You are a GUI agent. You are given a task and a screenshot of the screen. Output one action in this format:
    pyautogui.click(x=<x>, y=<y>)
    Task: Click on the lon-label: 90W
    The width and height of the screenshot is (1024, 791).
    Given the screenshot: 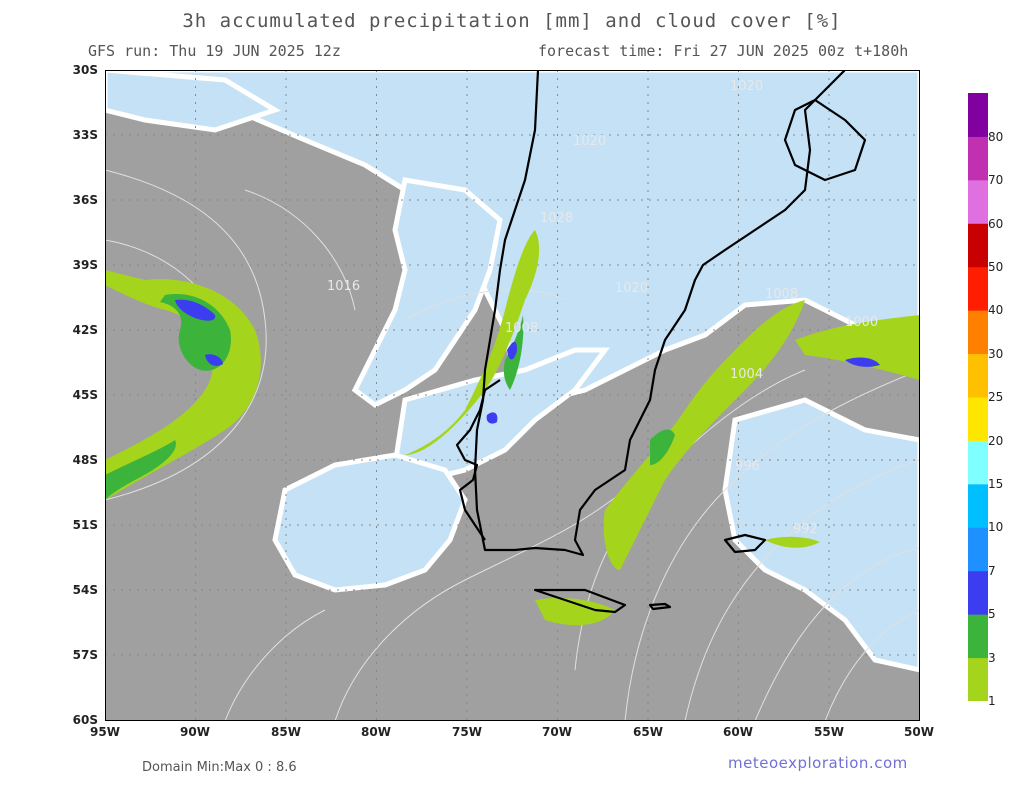 What is the action you would take?
    pyautogui.click(x=195, y=732)
    